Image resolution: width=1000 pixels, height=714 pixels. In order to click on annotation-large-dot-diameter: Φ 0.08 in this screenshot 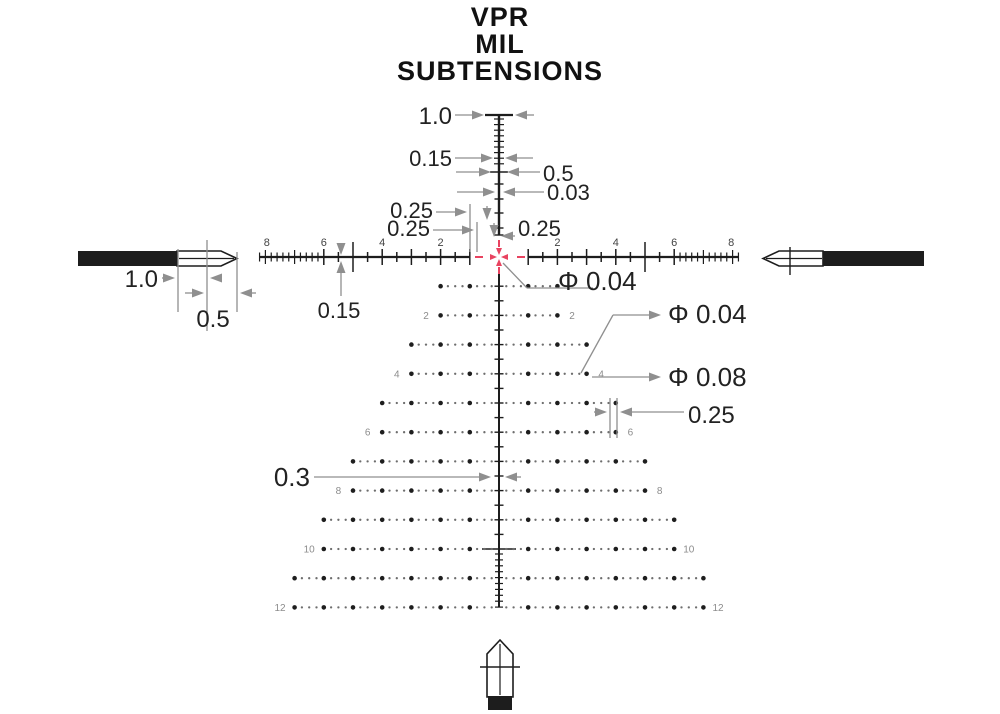, I will do `click(669, 377)`.